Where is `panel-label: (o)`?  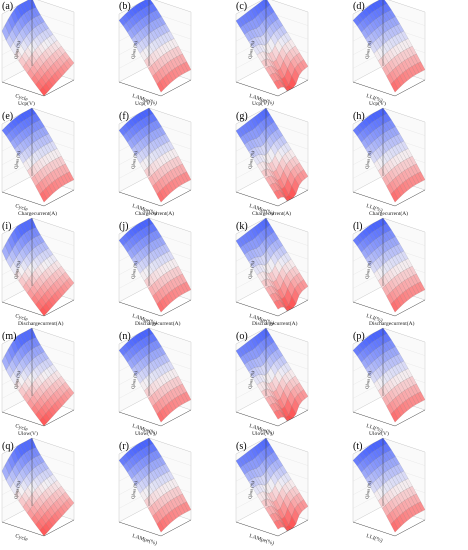
panel-label: (o) is located at coordinates (242, 336).